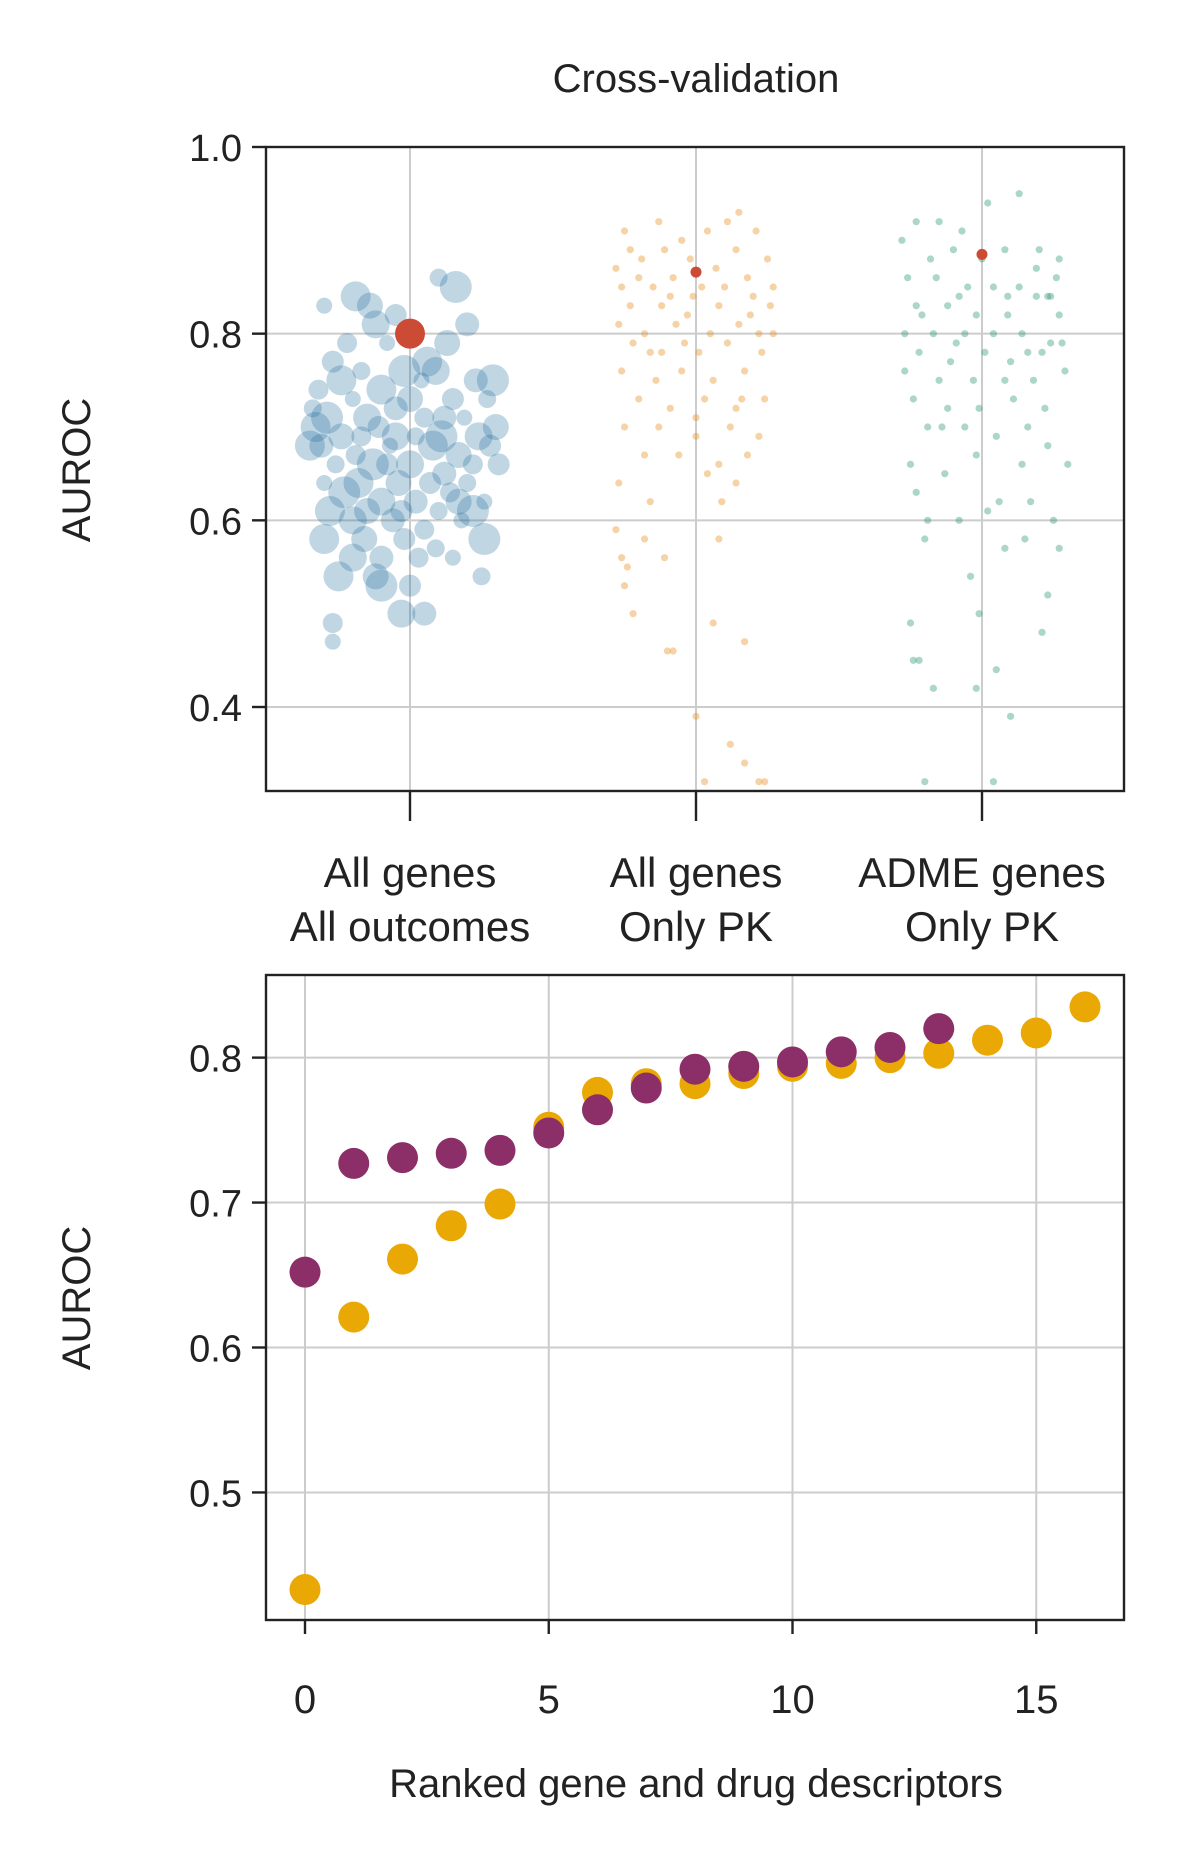  Describe the element at coordinates (305, 1700) in the screenshot. I see `bottom-x-tick-label: 0` at that location.